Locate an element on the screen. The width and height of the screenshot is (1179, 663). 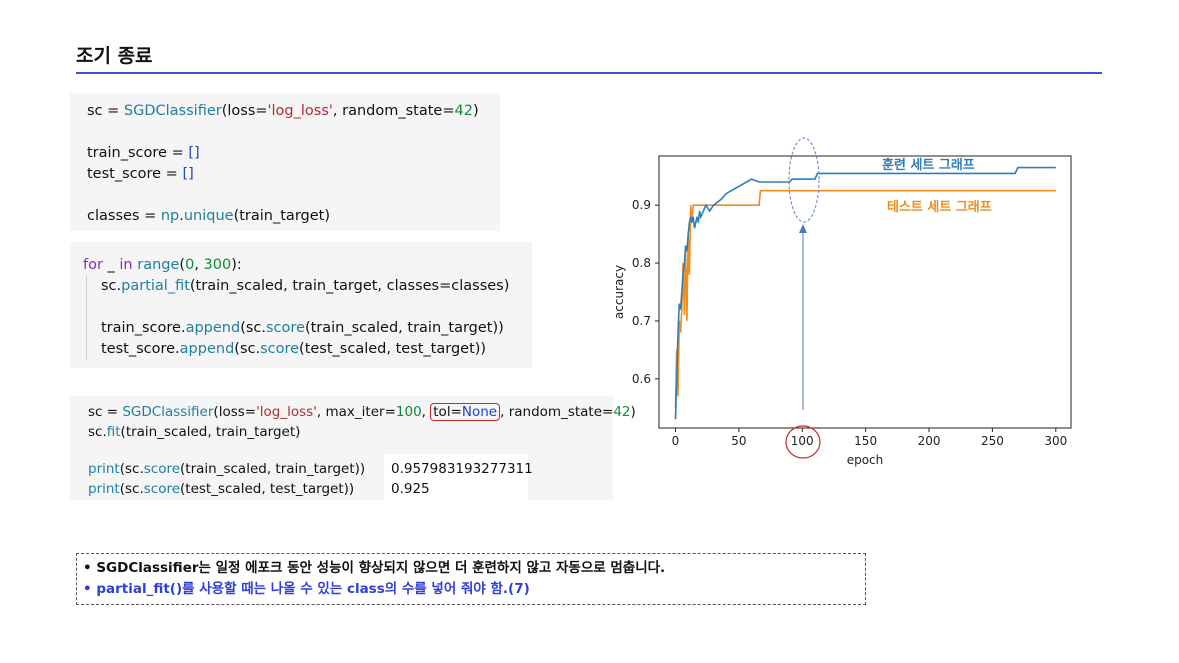
code-token: ): is located at coordinates (236, 265).